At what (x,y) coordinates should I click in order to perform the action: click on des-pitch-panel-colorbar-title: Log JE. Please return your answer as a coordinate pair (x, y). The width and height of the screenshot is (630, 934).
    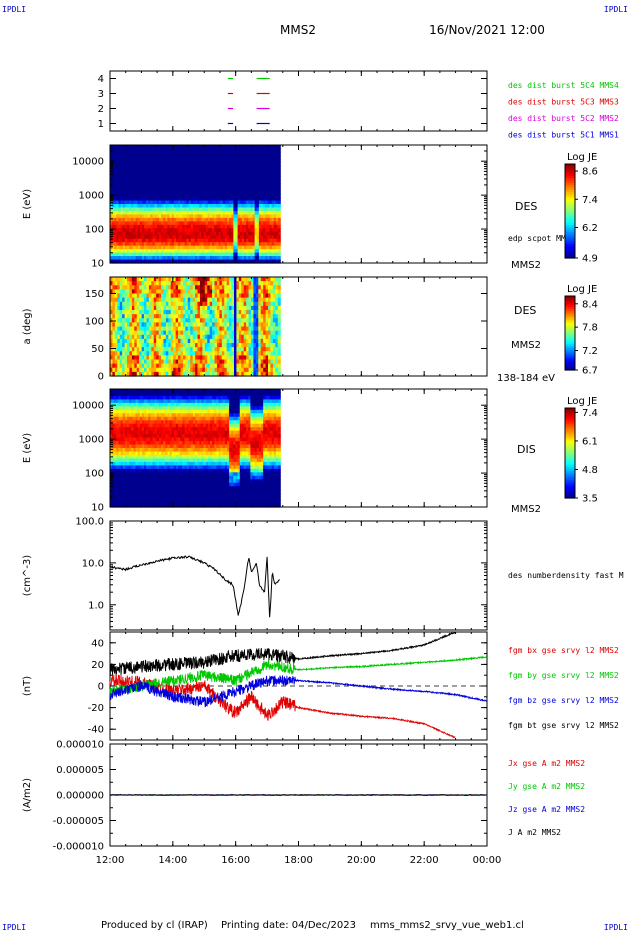
    Looking at the image, I should click on (582, 289).